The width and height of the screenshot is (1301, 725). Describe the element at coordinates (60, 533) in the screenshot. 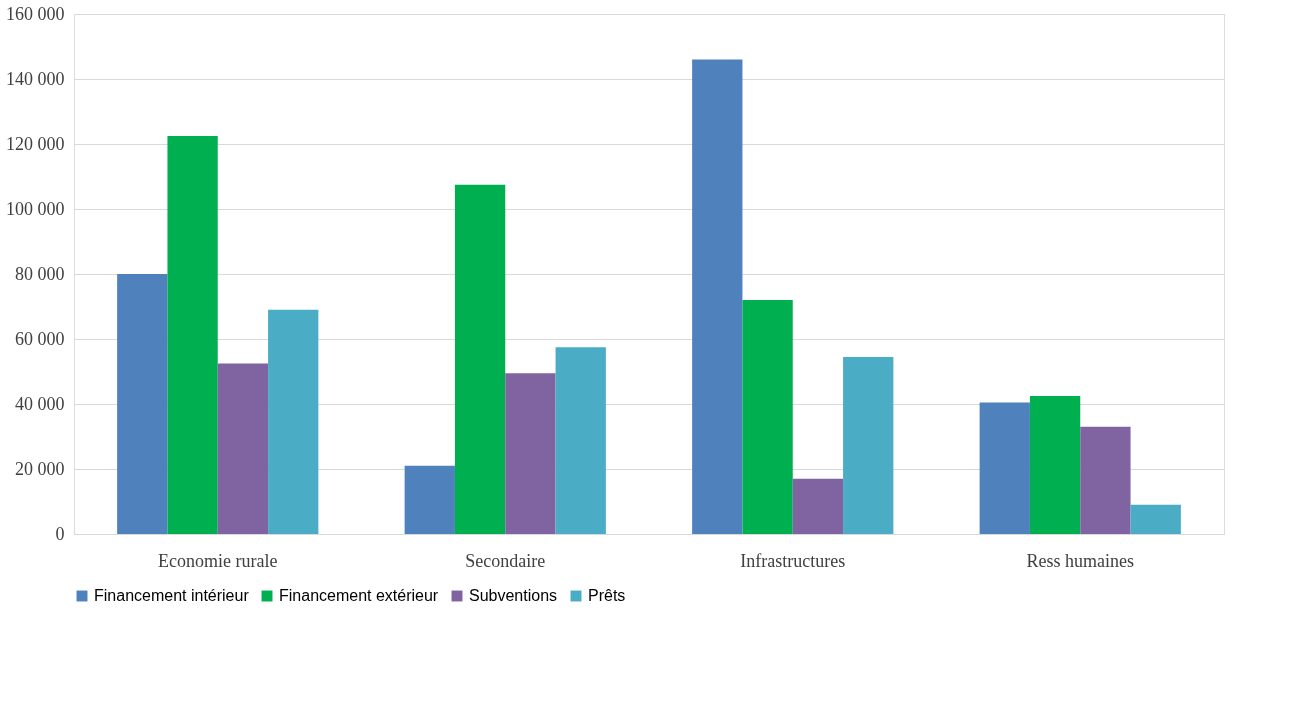

I see `y-tick-label: 0` at that location.